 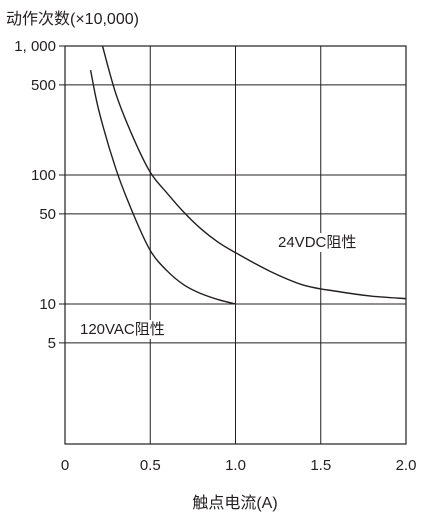 I want to click on y-tick-label: 1, 000, so click(x=35, y=46).